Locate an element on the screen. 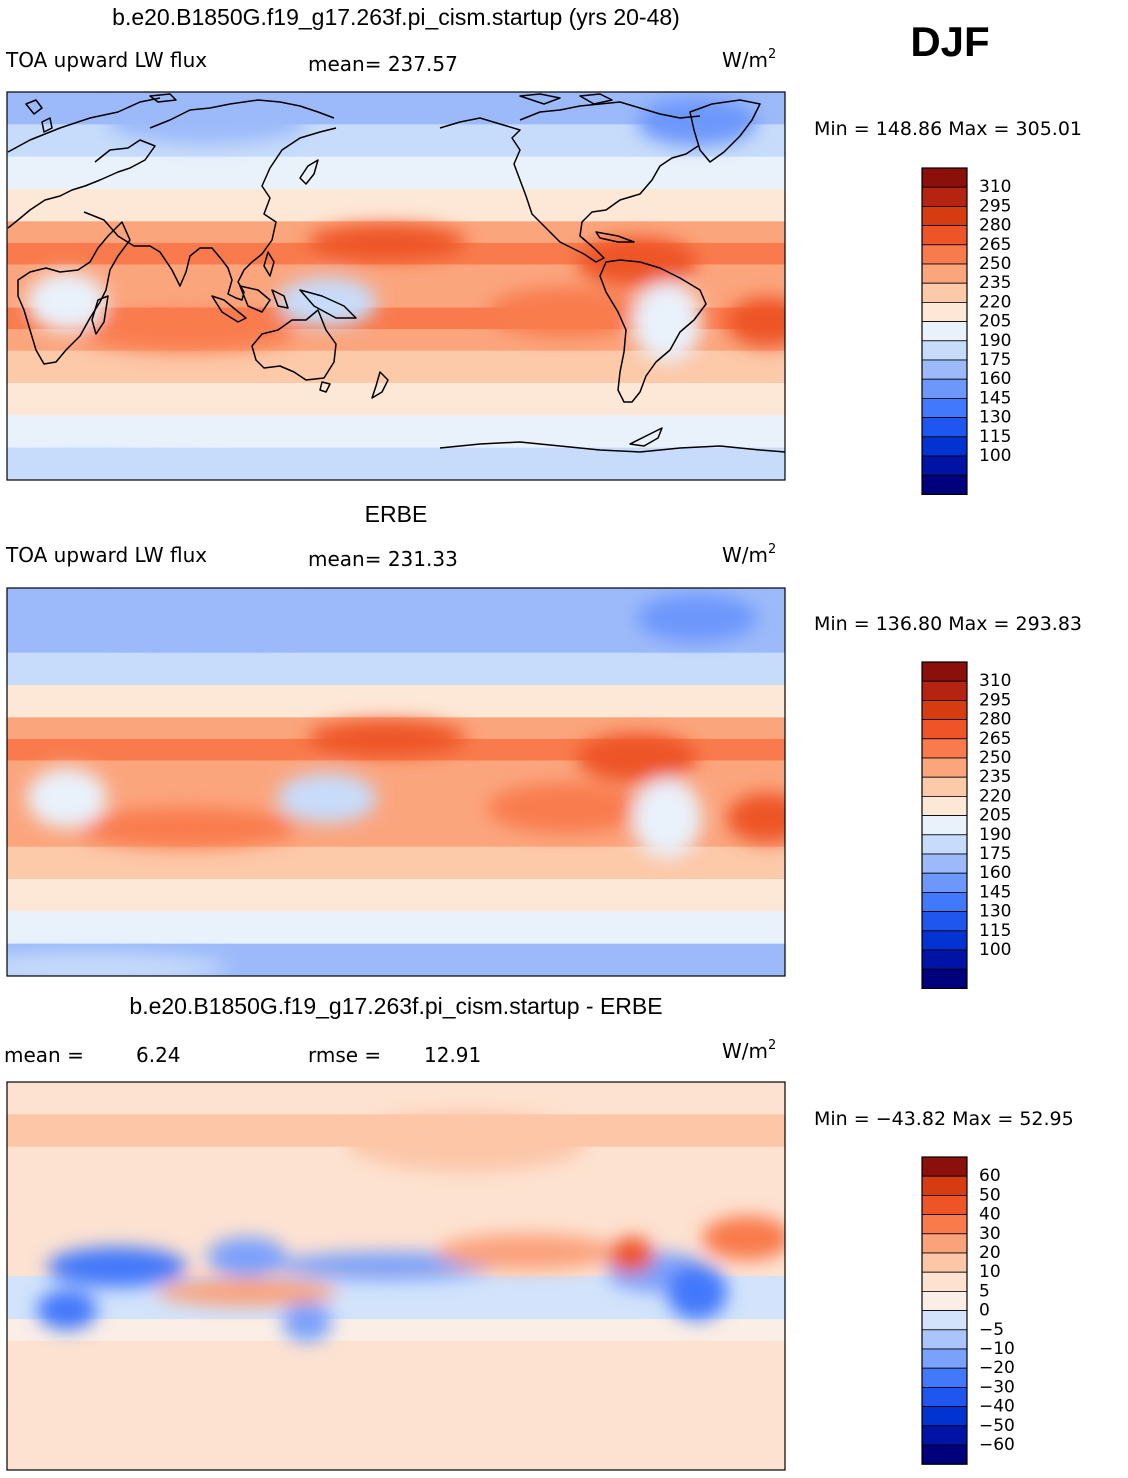  rmse-label: rmse = is located at coordinates (344, 1055).